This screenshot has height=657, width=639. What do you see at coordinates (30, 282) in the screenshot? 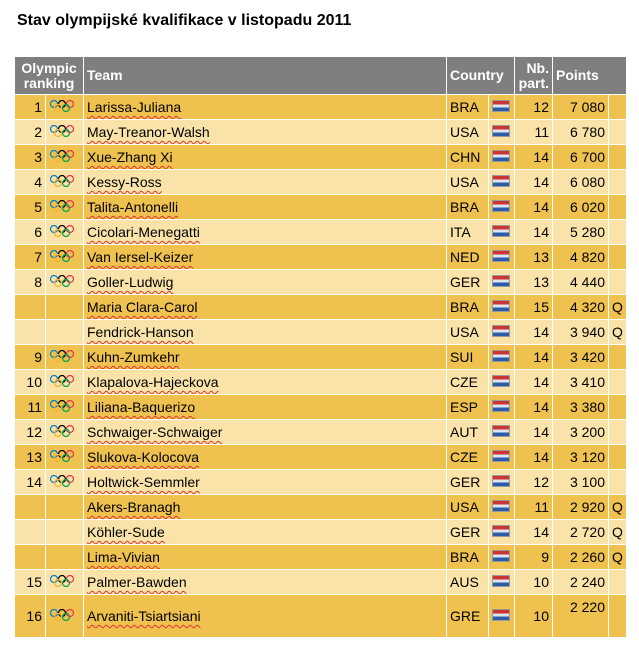
I see `rank-cell: 8` at bounding box center [30, 282].